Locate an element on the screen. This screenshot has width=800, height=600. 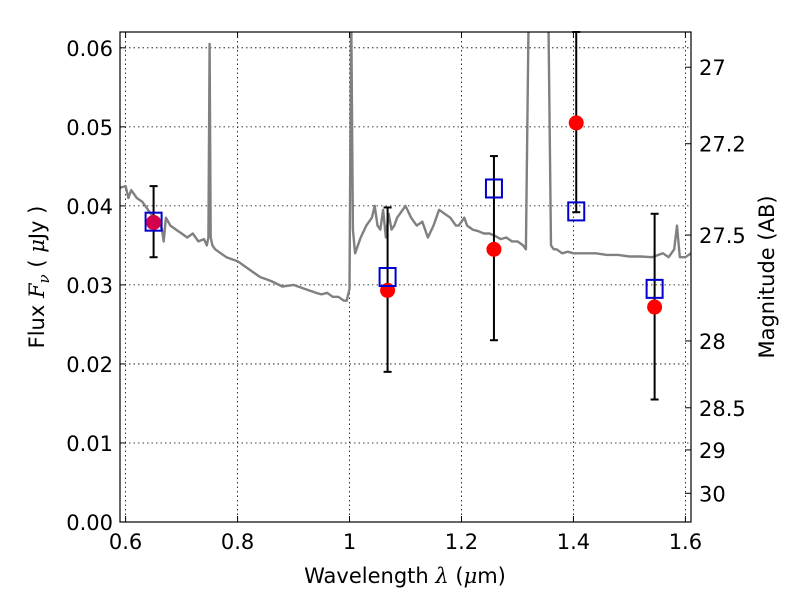
x-tick-label: 1.2 is located at coordinates (461, 542).